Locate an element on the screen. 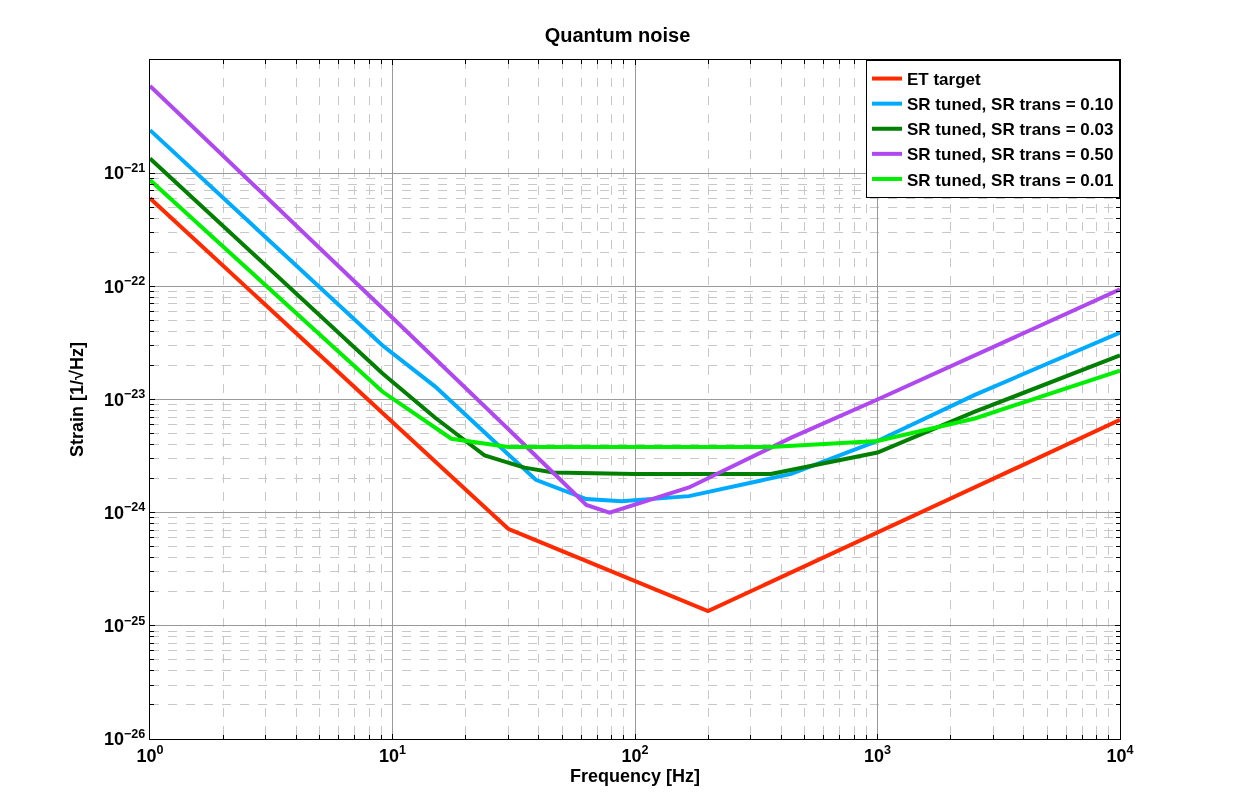 The image size is (1235, 809). y-tick-label: 10$^{−25}$ is located at coordinates (124, 625).